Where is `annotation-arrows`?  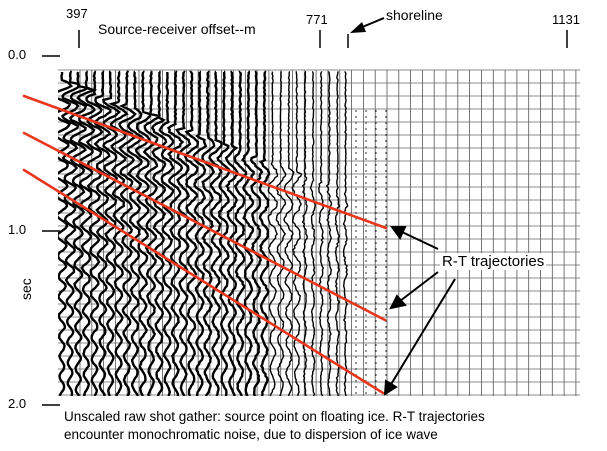 annotation-arrows is located at coordinates (419, 311).